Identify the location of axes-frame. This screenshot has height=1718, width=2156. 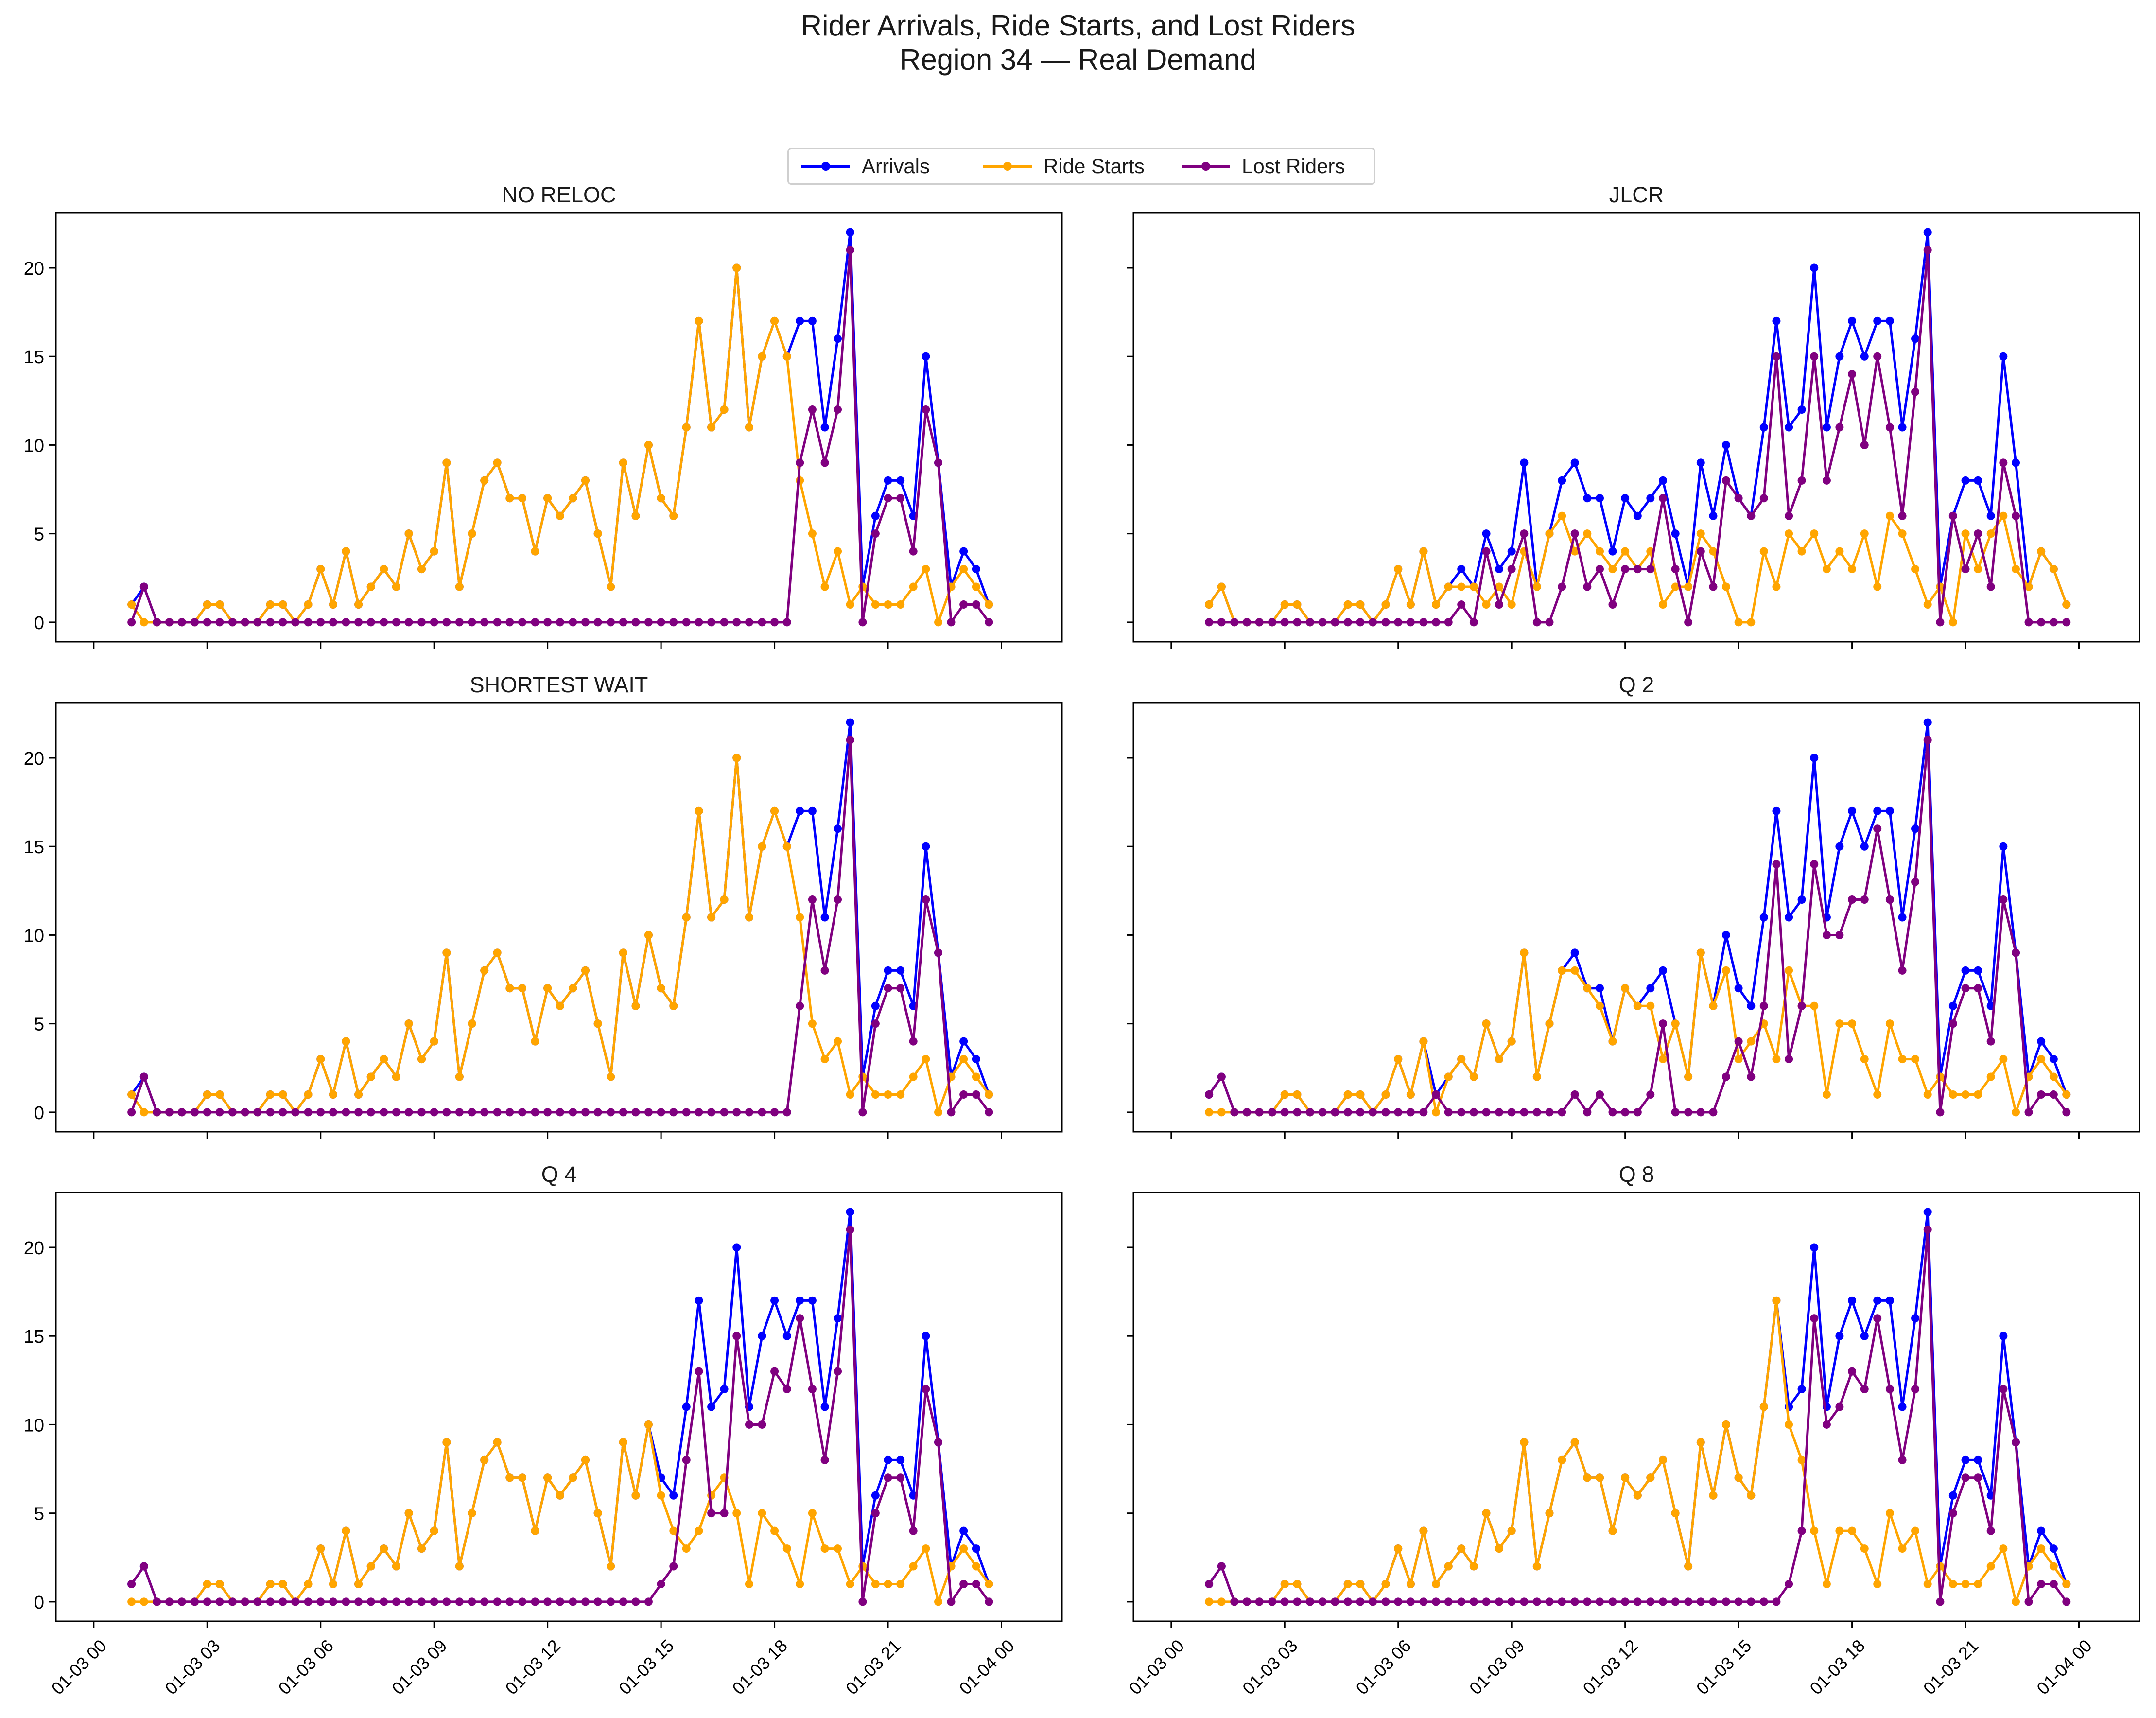
(1636, 1407).